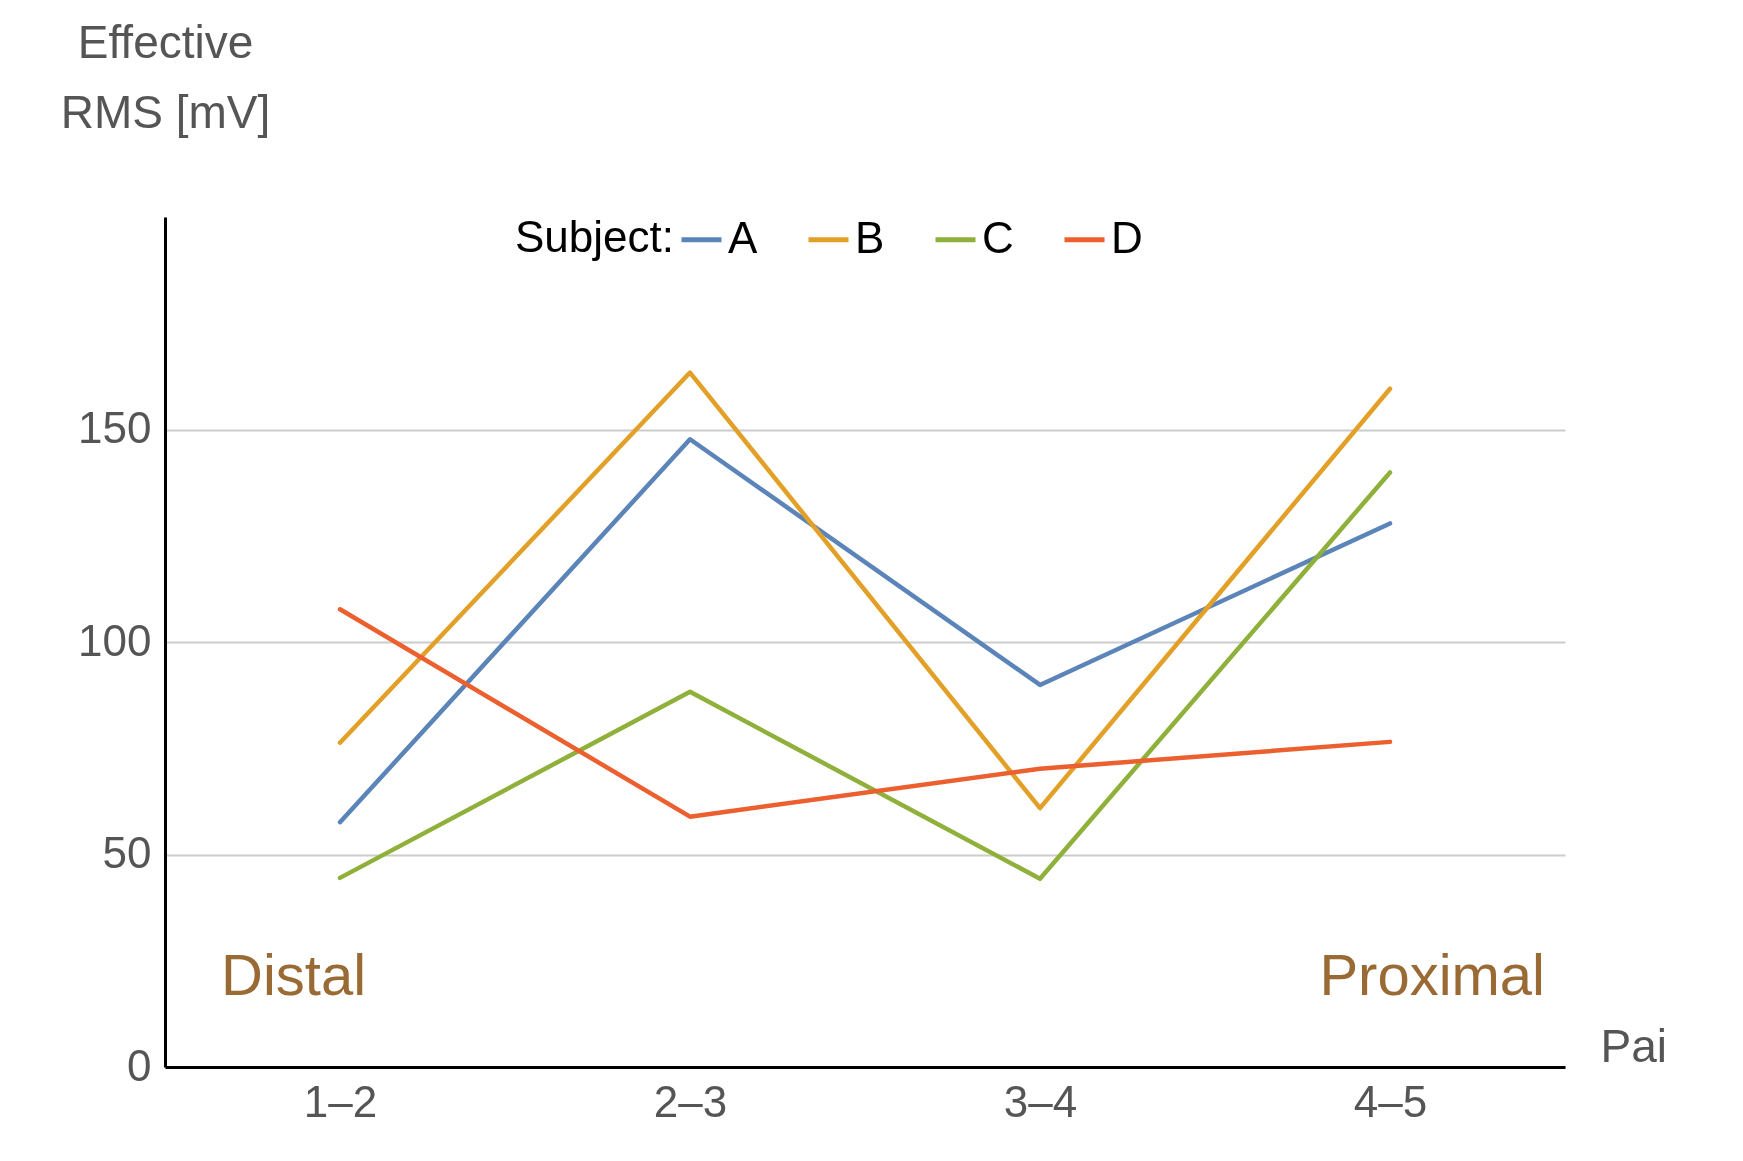 The width and height of the screenshot is (1743, 1161). I want to click on line-series, so click(865, 713).